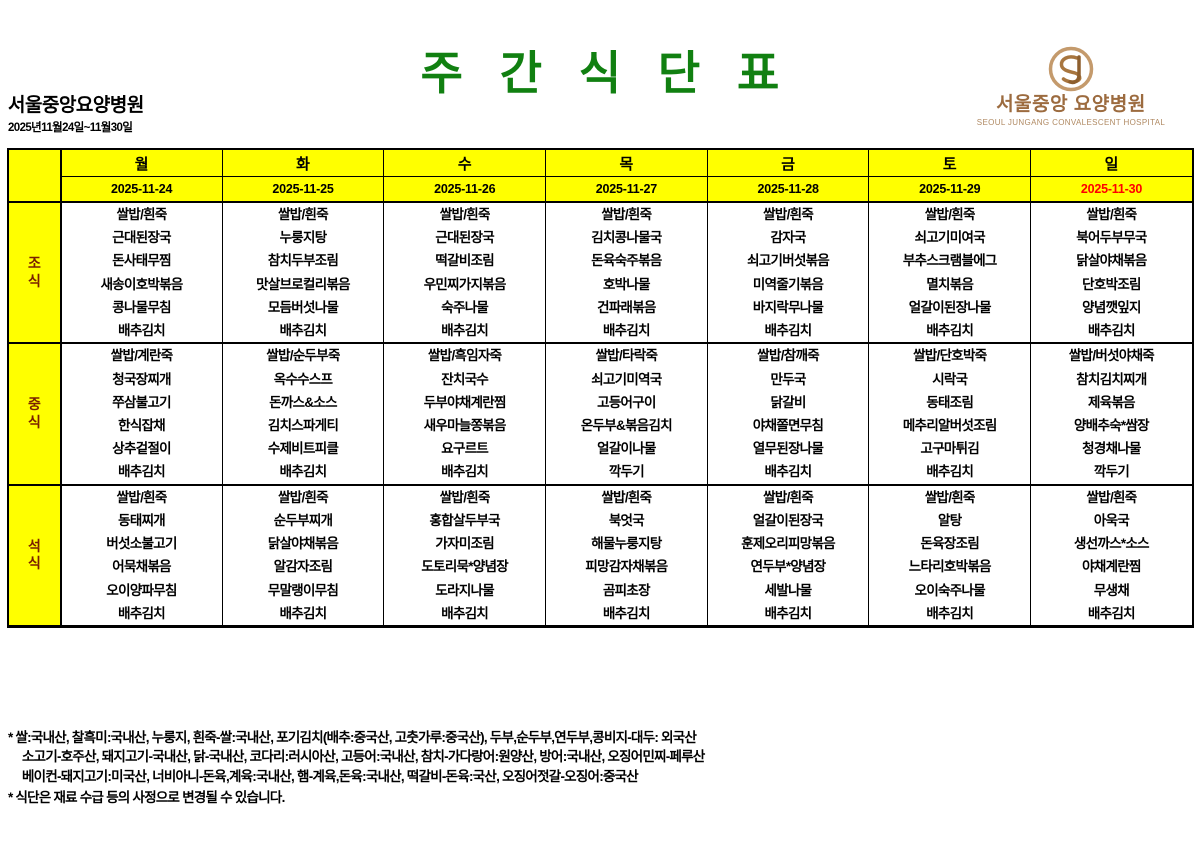  I want to click on logo-korean-name: 서울중앙 요양병원, so click(1071, 104).